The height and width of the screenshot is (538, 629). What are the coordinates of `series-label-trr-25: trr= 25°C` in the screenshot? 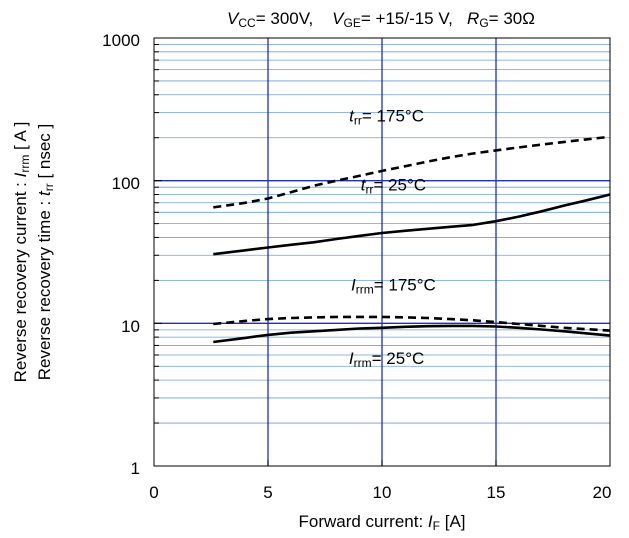 It's located at (393, 186).